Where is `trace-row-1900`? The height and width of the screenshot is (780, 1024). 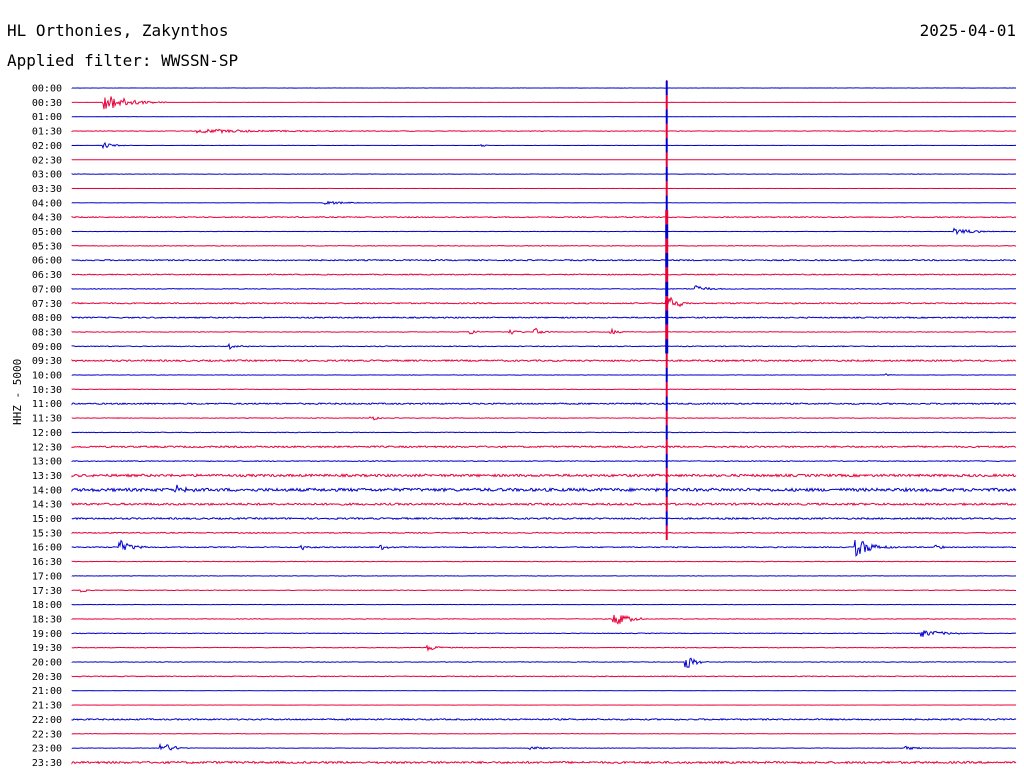
trace-row-1900 is located at coordinates (544, 633).